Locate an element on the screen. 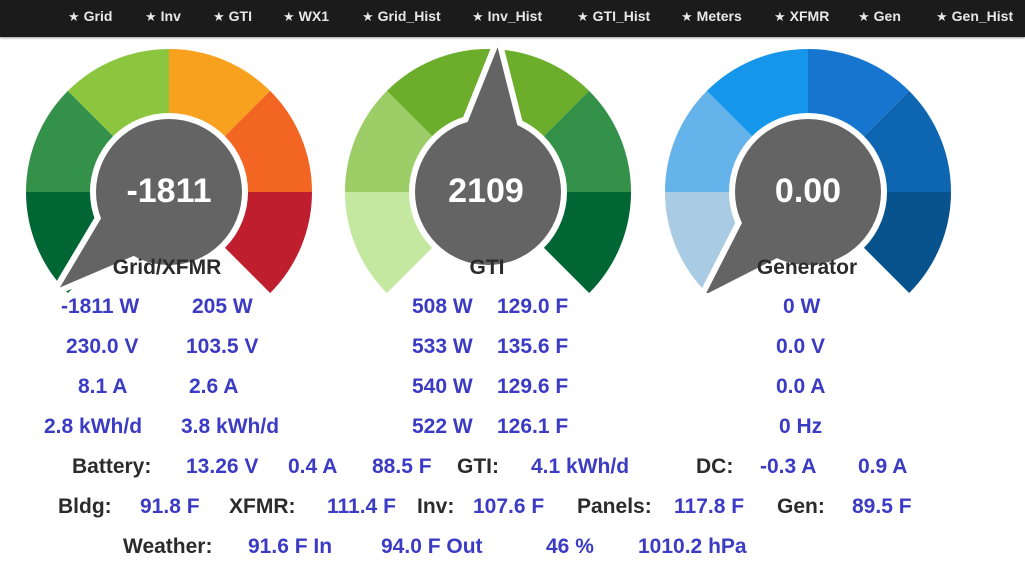  gen-temp-label: Gen: is located at coordinates (801, 506).